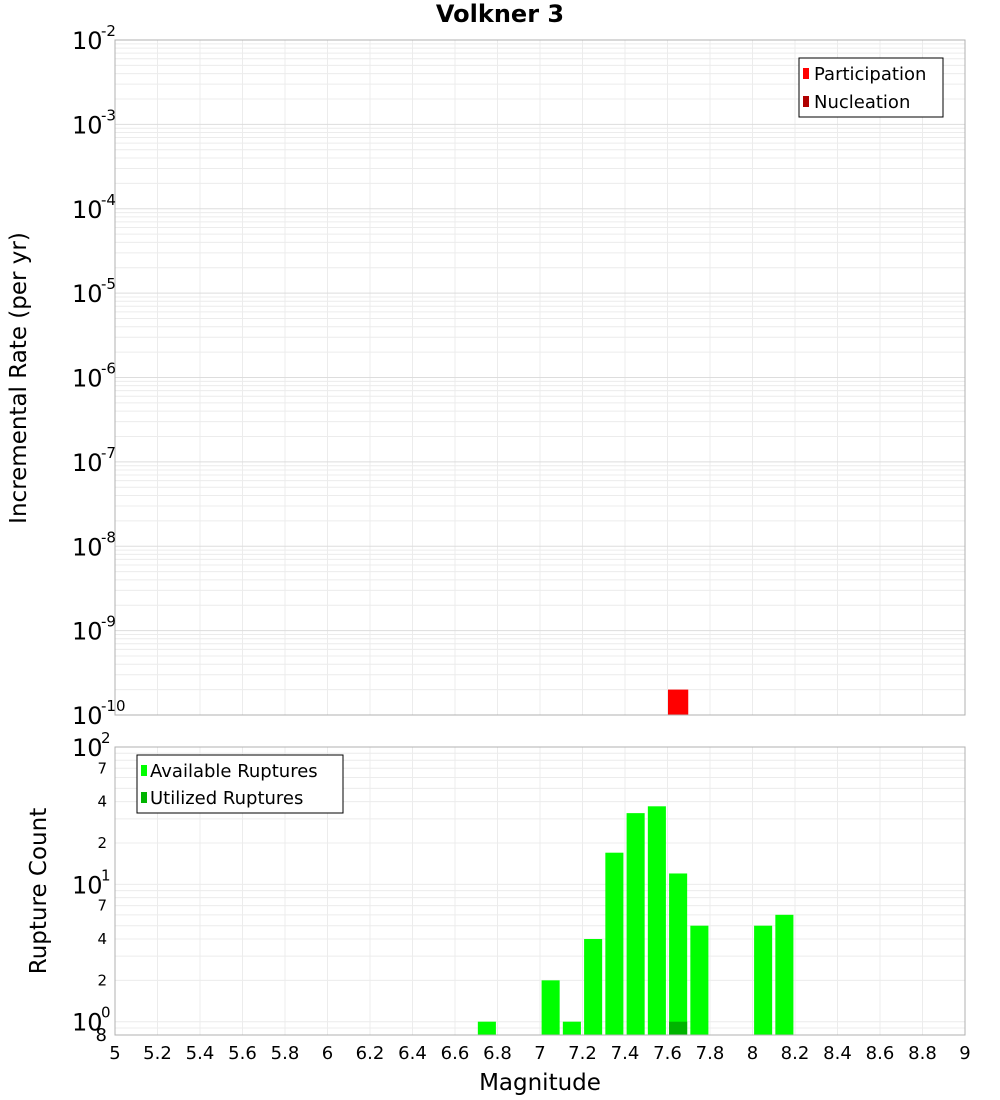 This screenshot has height=1100, width=1000. I want to click on x-tick-label: 8.8, so click(922, 1053).